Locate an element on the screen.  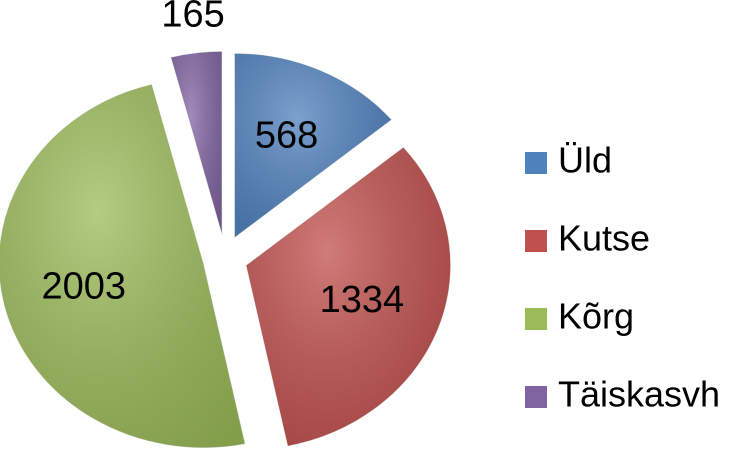
legend-label: Üld is located at coordinates (585, 160).